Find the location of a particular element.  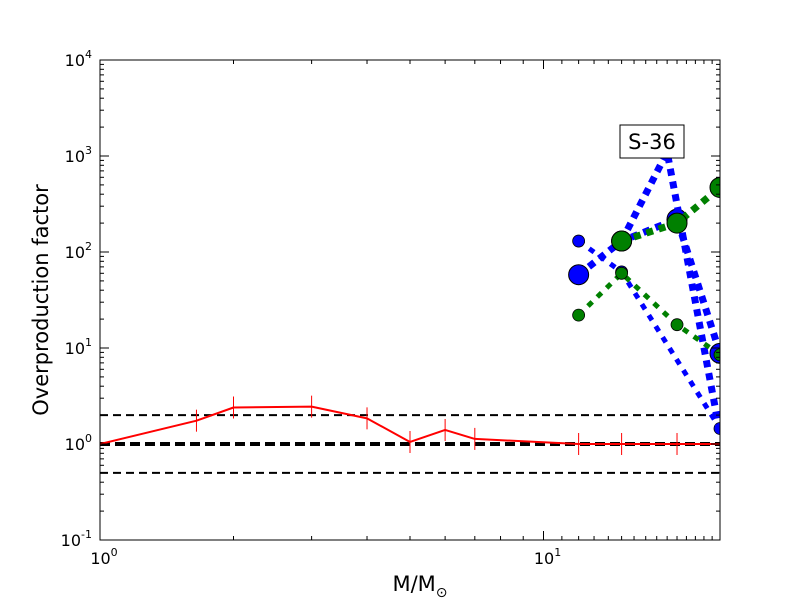

x-tick-label-0-exp: 0 is located at coordinates (114, 552).